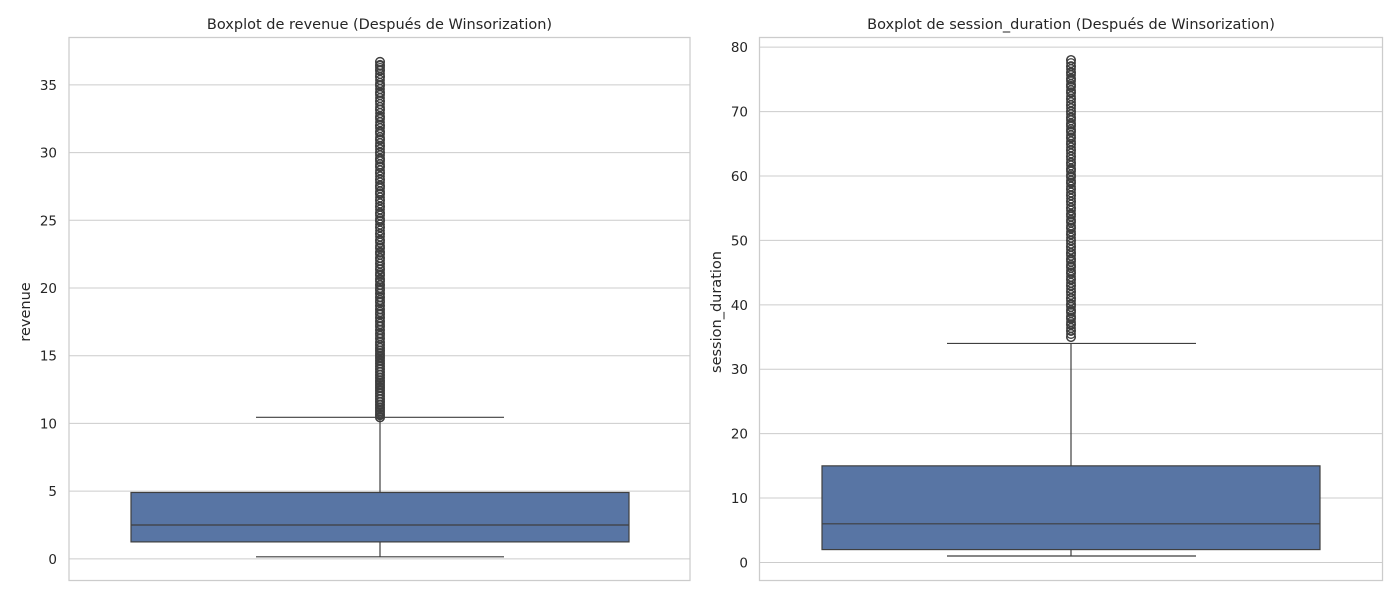 This screenshot has height=600, width=1400. What do you see at coordinates (717, 312) in the screenshot?
I see `y-axis-label-session-duration: session_duration` at bounding box center [717, 312].